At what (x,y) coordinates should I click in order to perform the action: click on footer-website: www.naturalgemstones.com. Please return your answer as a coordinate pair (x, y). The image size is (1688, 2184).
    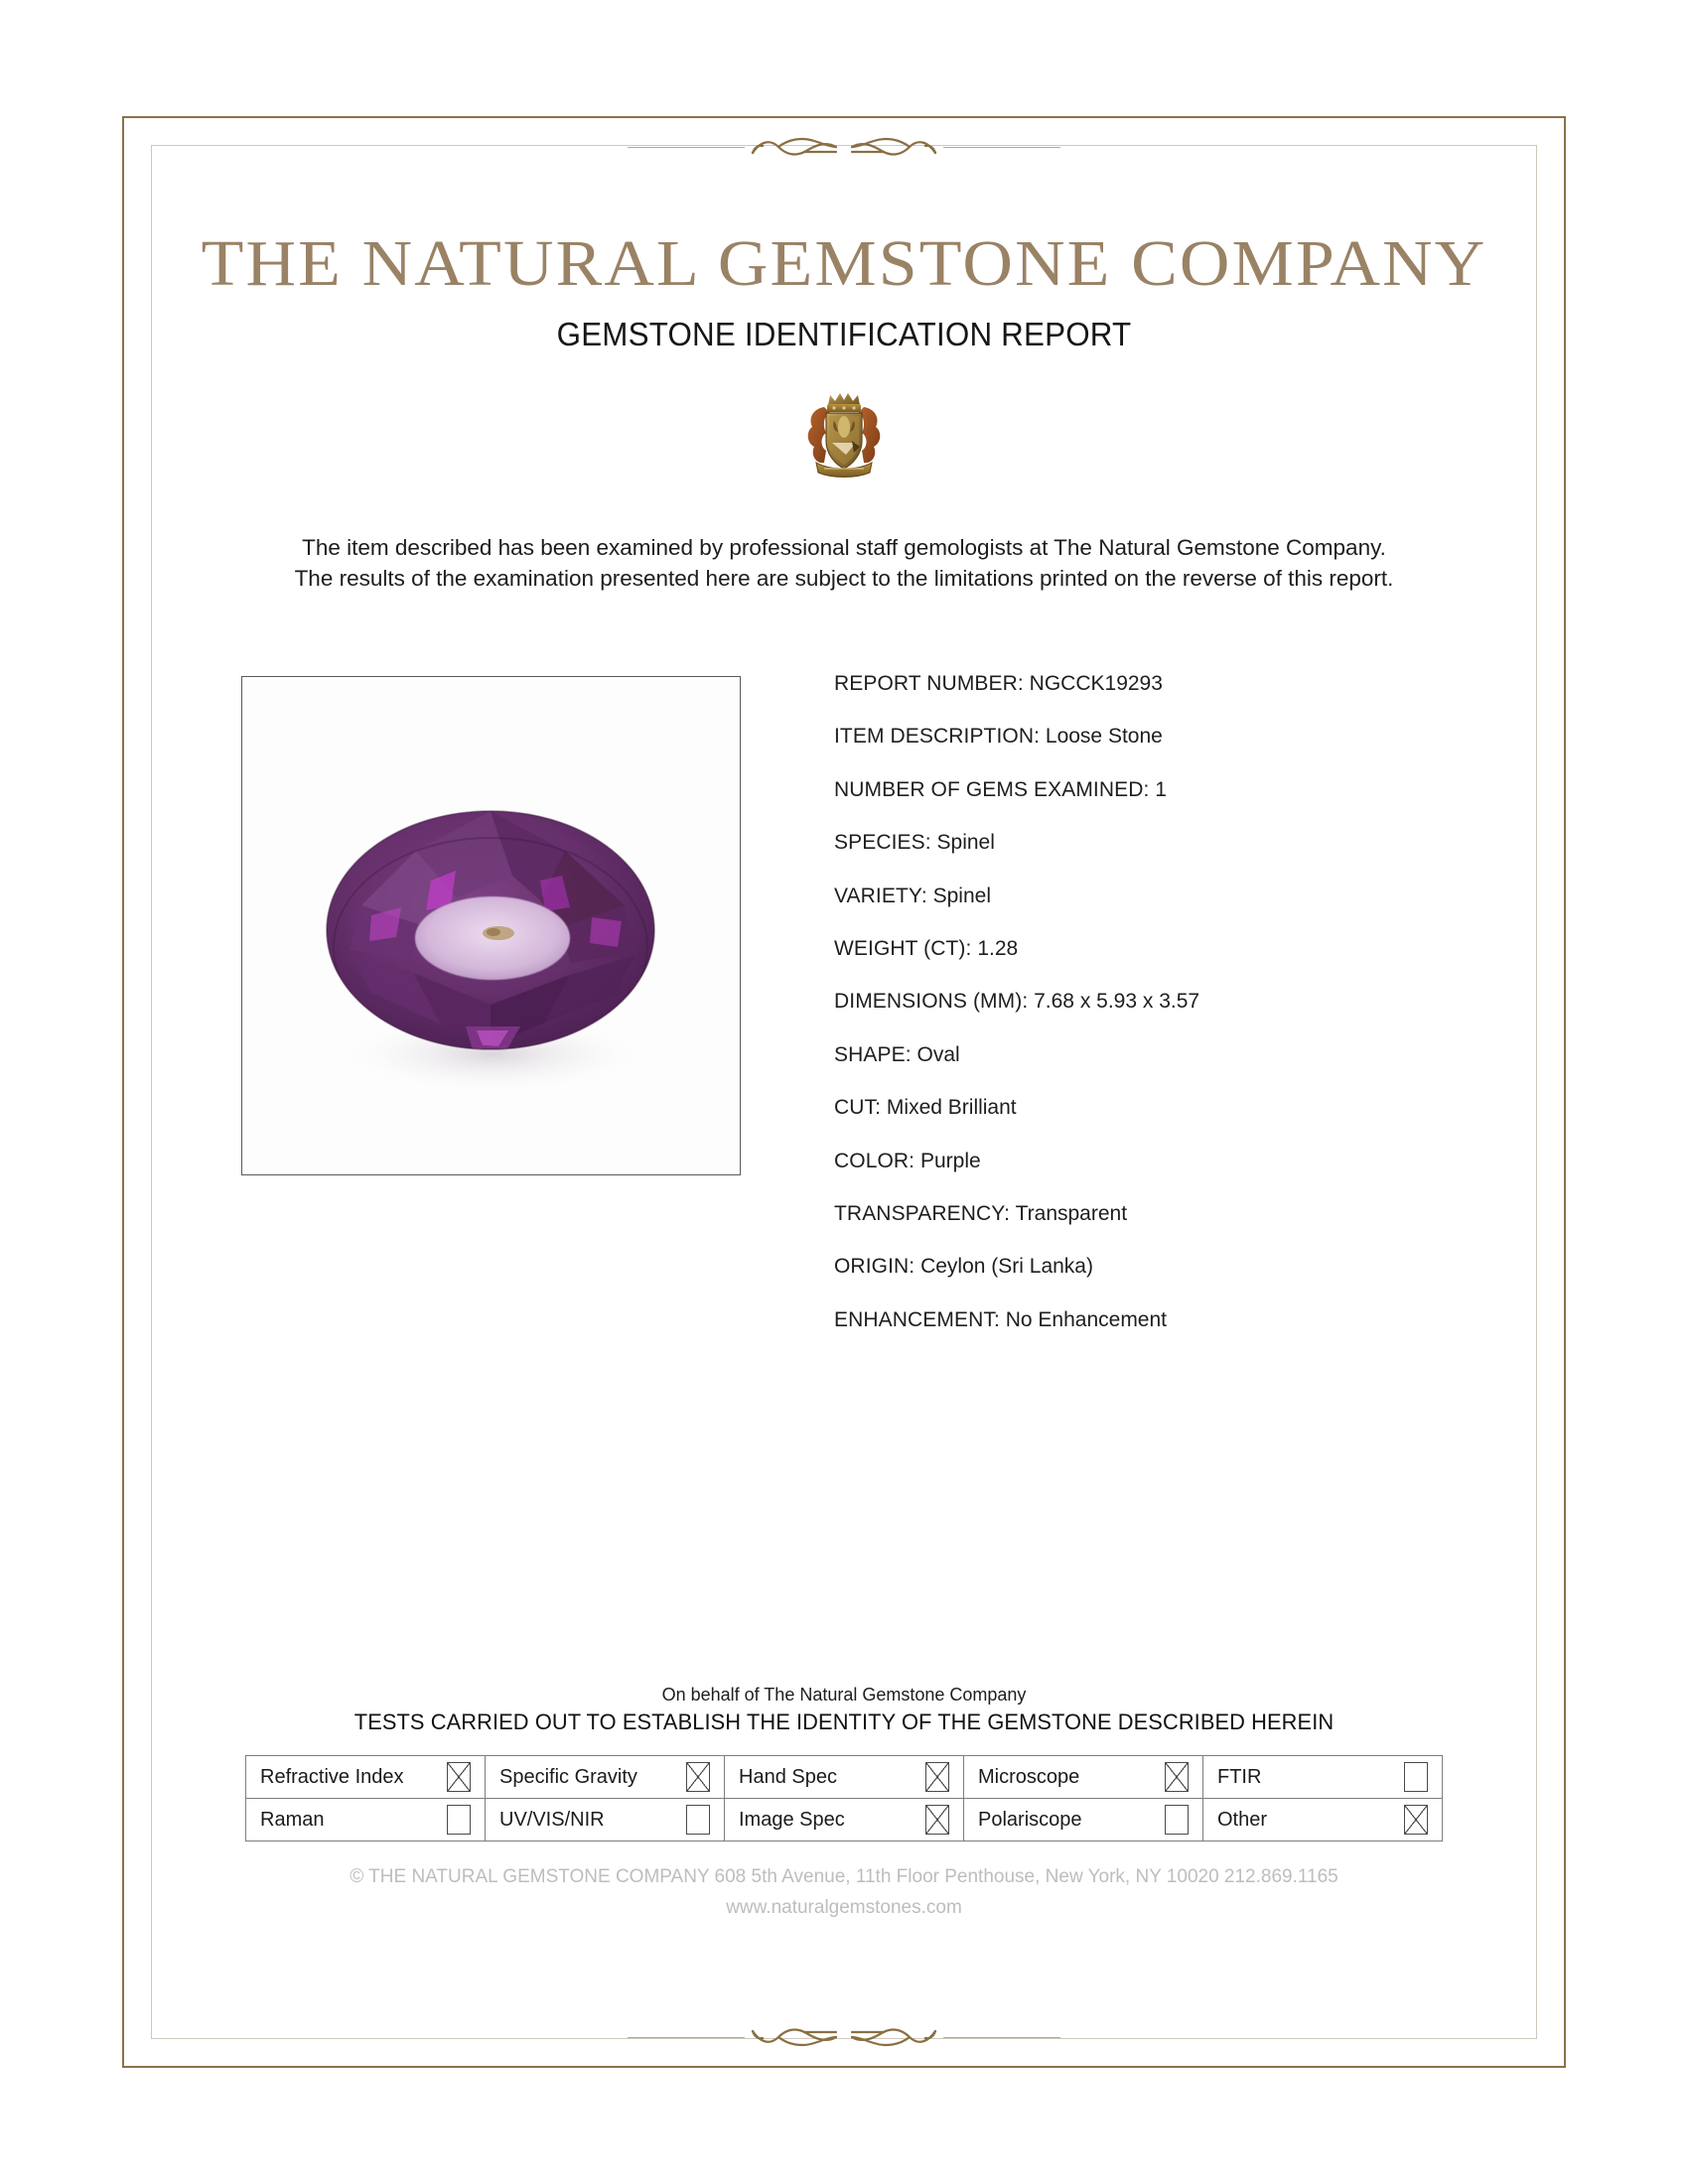
    Looking at the image, I should click on (844, 1907).